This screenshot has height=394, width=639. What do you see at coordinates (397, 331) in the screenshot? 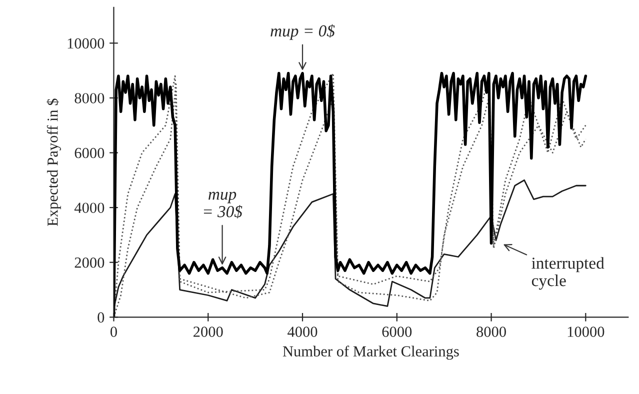
I see `x-tick-label: 6000` at bounding box center [397, 331].